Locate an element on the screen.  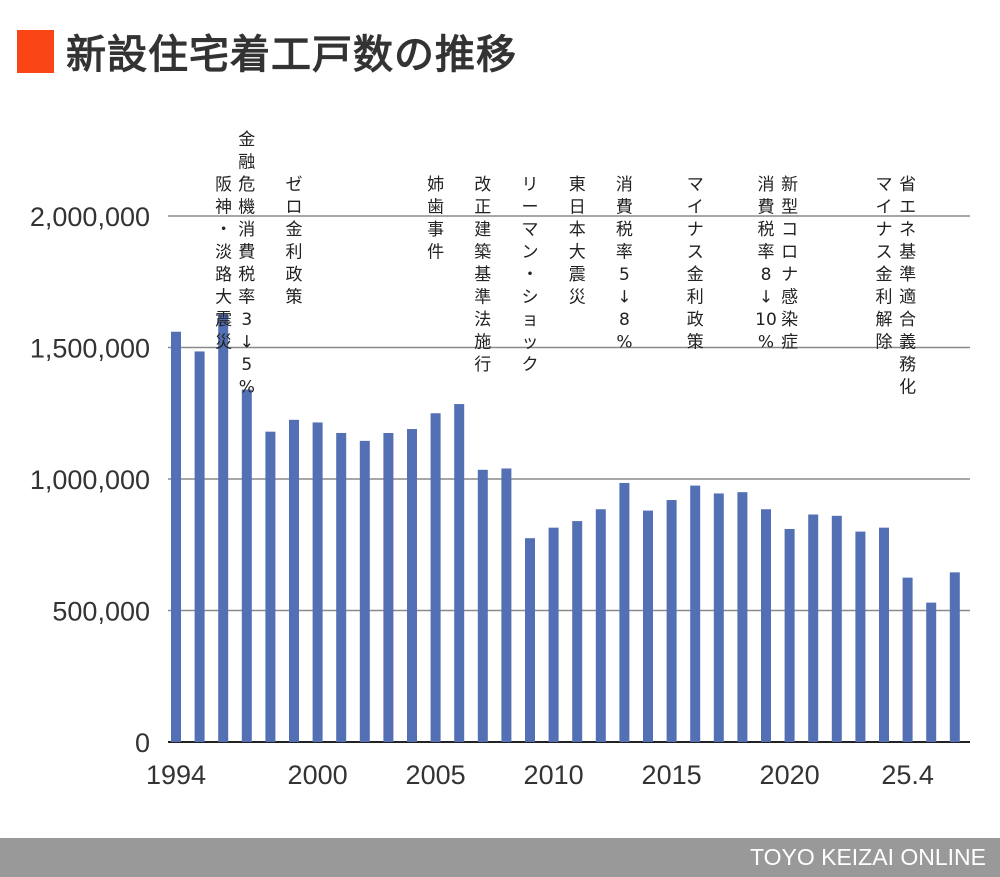
annotation-char: 件 is located at coordinates (435, 253).